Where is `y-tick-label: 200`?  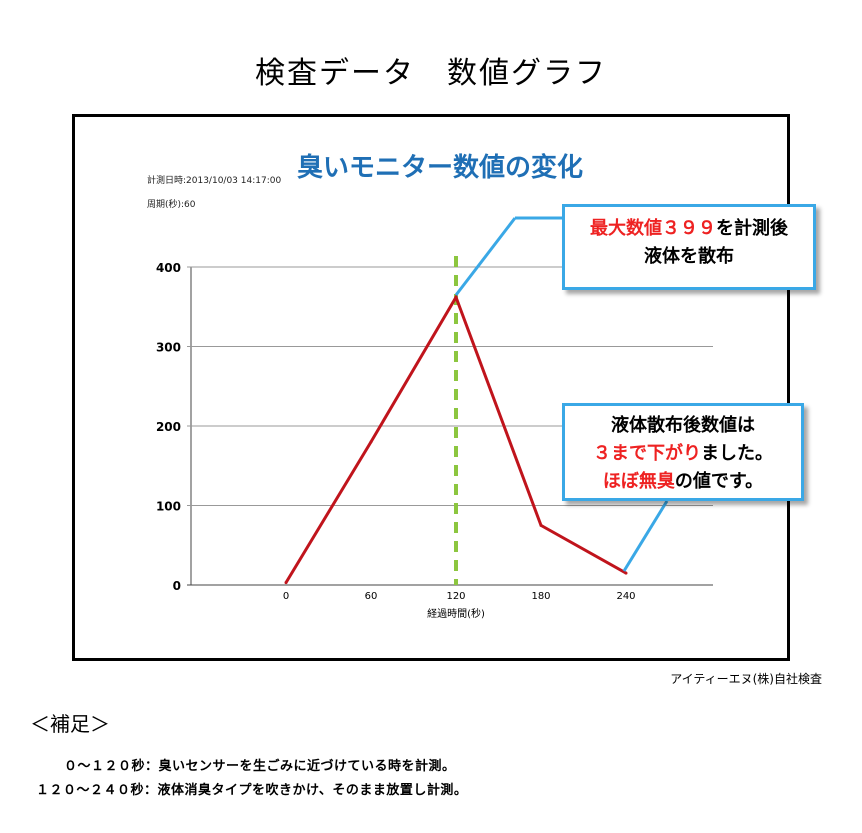
y-tick-label: 200 is located at coordinates (168, 427).